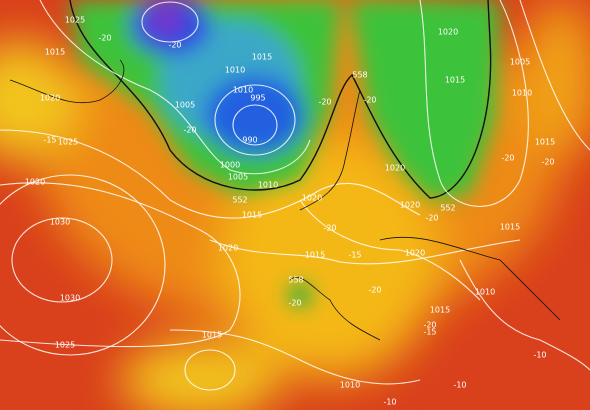 The width and height of the screenshot is (590, 410). I want to click on contour-label: 1000, so click(230, 165).